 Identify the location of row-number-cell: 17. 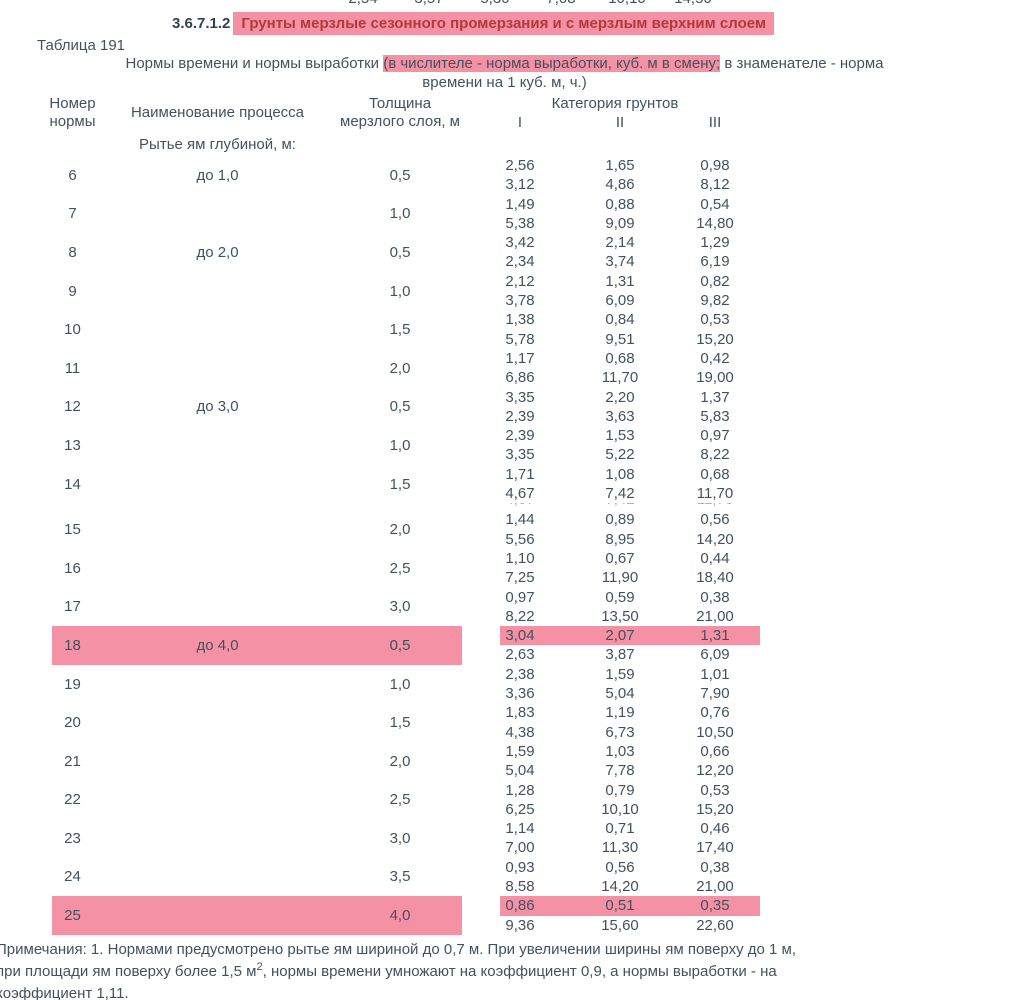
(72, 607).